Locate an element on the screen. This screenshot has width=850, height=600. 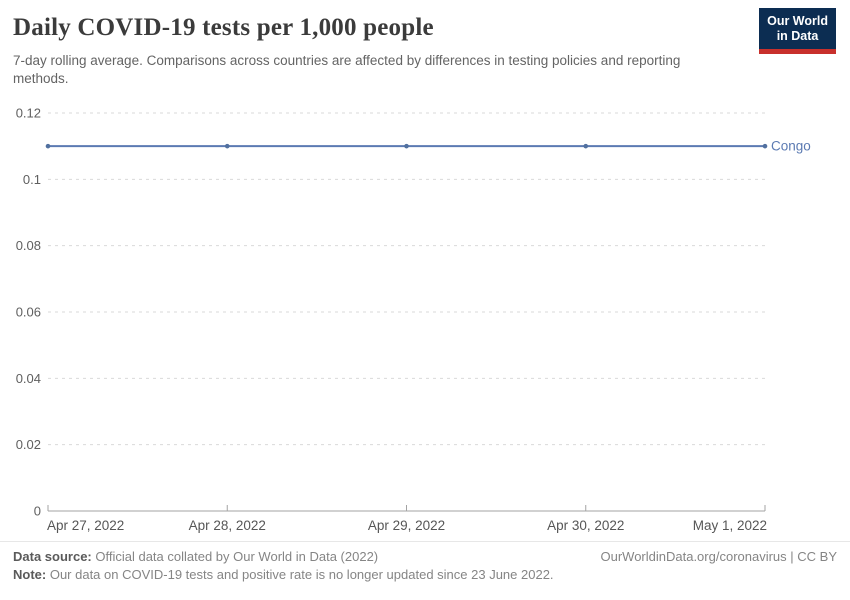
y-axis-tick-label: 0.06 is located at coordinates (28, 312).